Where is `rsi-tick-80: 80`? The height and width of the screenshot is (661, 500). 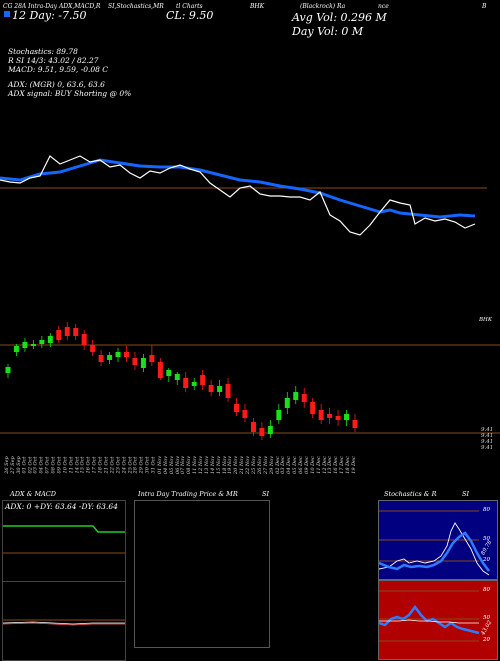 rsi-tick-80: 80 is located at coordinates (486, 590).